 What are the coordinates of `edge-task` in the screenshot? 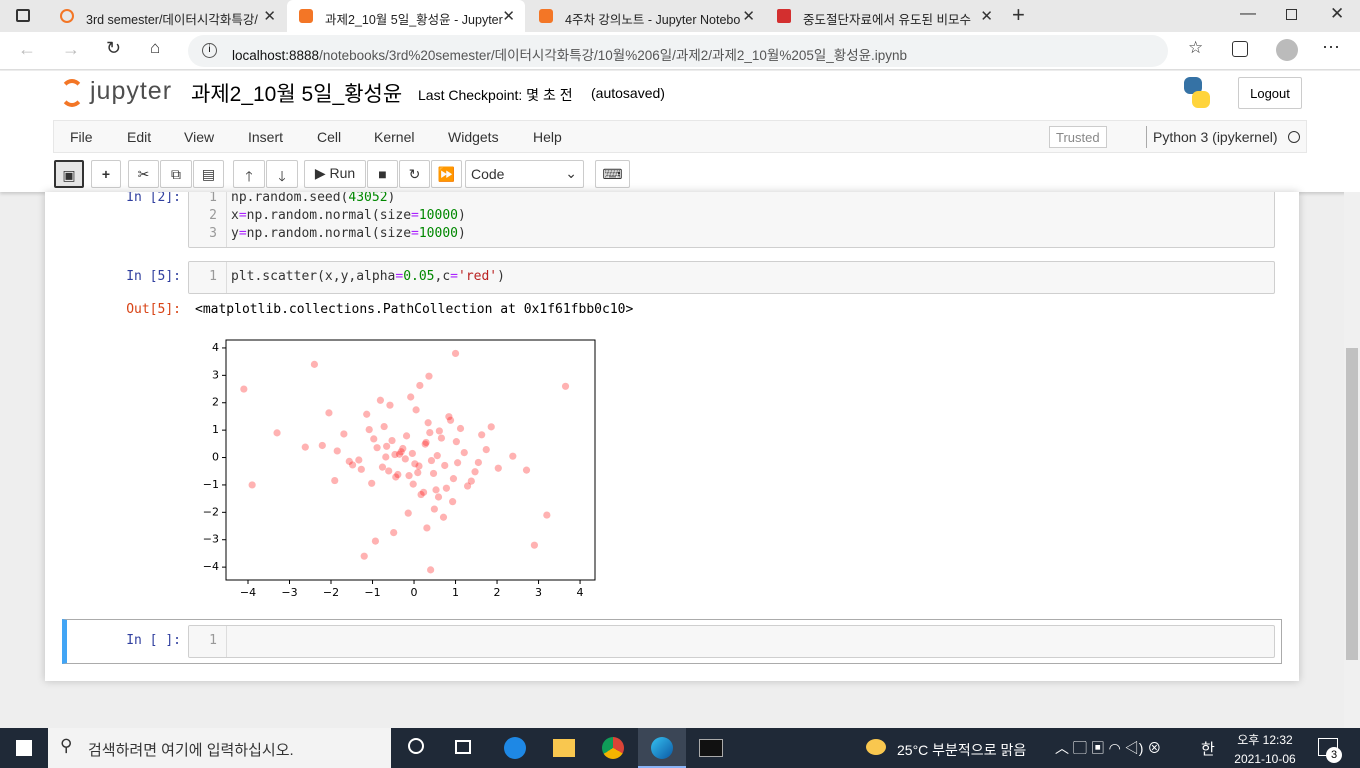 It's located at (662, 748).